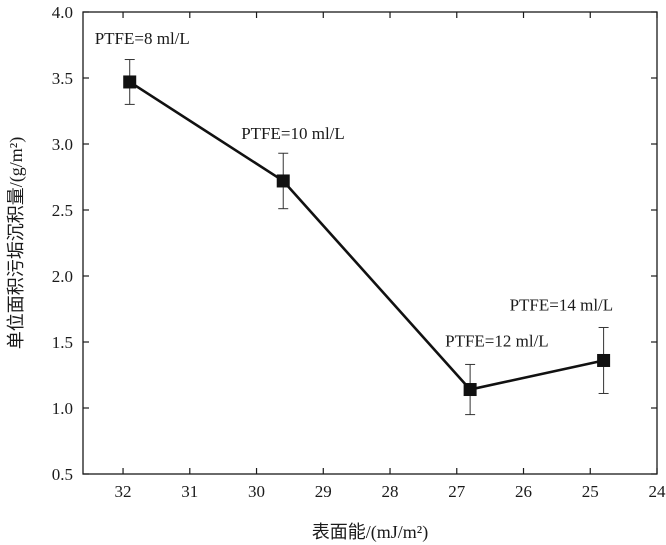 The width and height of the screenshot is (666, 545). What do you see at coordinates (323, 491) in the screenshot?
I see `x-tick-label: 29` at bounding box center [323, 491].